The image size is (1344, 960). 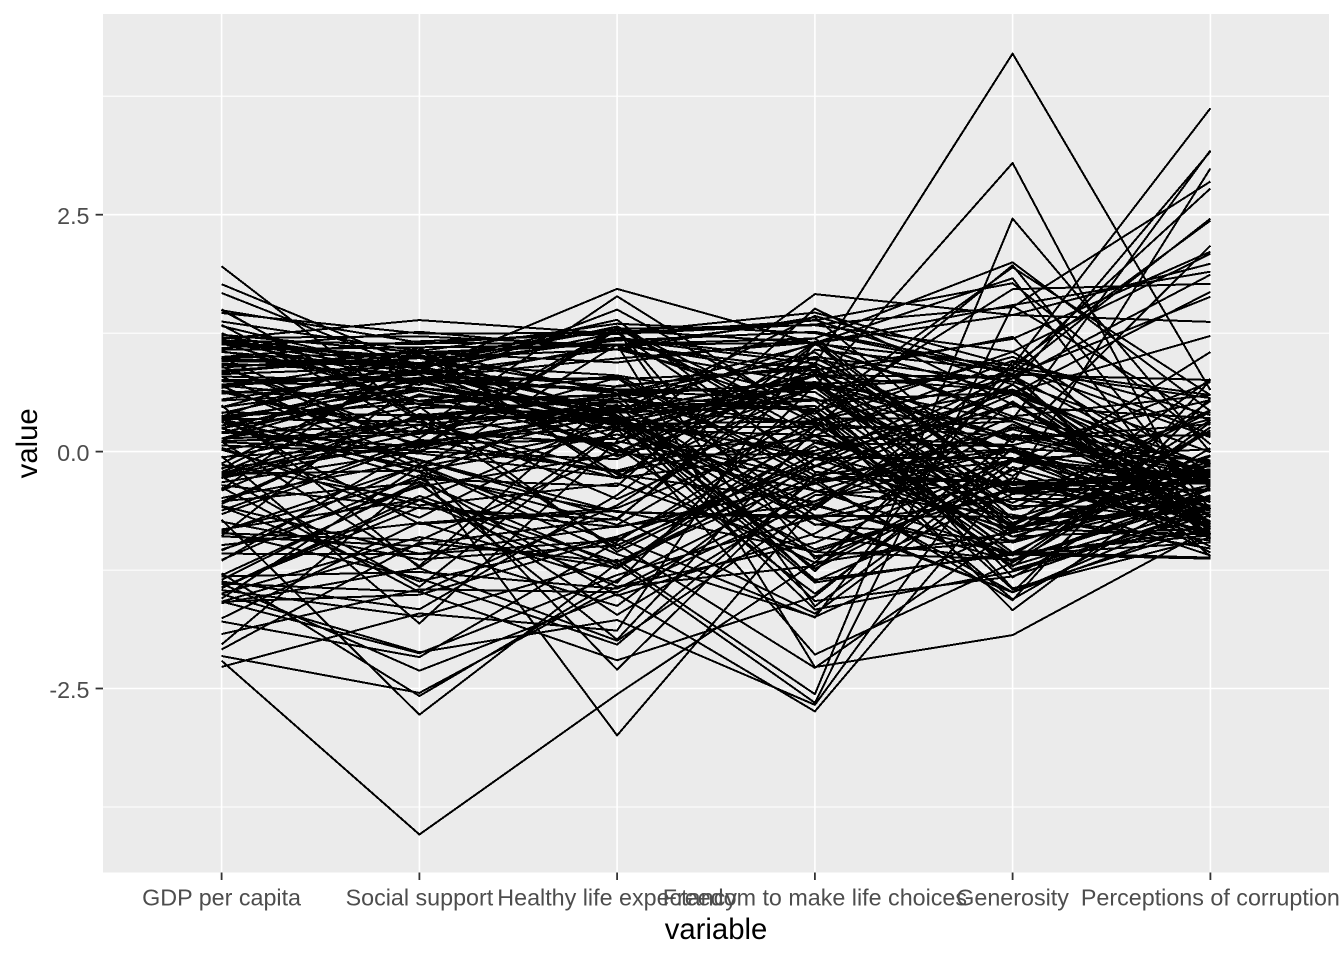 I want to click on svg-text: Healthy life expectancy, so click(x=617, y=898).